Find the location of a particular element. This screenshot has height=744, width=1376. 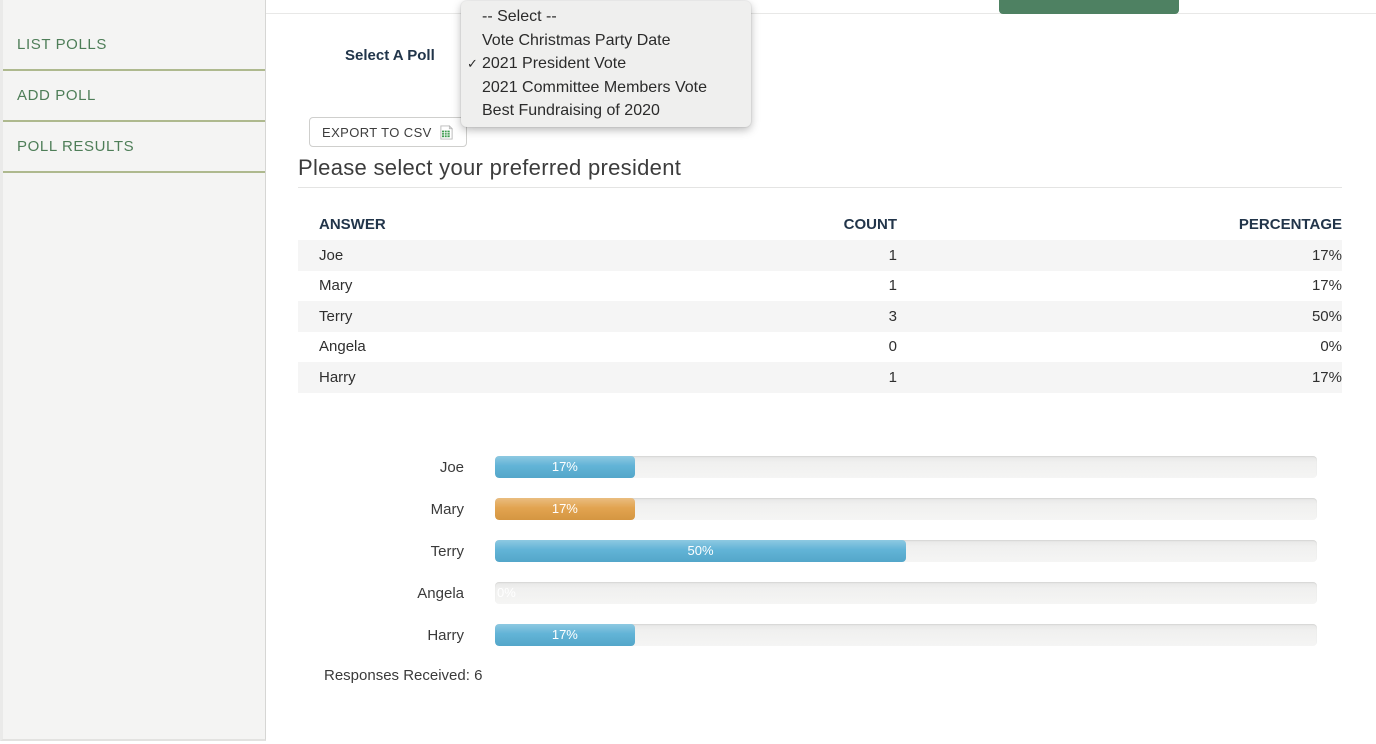

dropdown-option-select-placeholder: -- Select -- is located at coordinates (519, 16).